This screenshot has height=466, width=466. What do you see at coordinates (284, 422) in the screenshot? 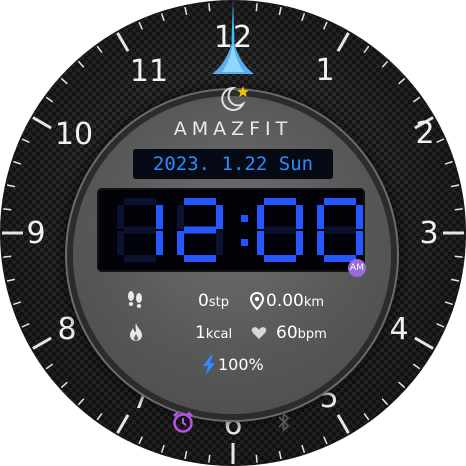
I see `bluetooth-icon` at bounding box center [284, 422].